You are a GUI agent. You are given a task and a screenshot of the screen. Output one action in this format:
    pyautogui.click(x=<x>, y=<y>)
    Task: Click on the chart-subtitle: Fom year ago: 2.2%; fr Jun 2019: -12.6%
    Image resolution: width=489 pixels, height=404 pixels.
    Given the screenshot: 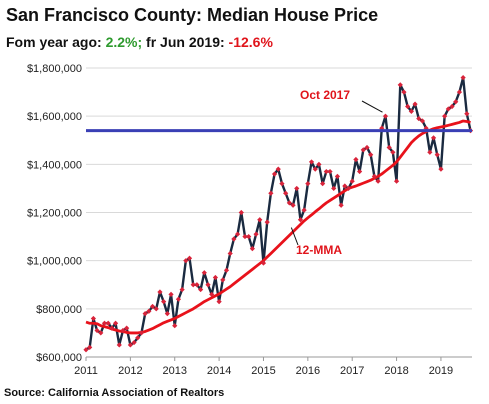 What is the action you would take?
    pyautogui.click(x=139, y=42)
    